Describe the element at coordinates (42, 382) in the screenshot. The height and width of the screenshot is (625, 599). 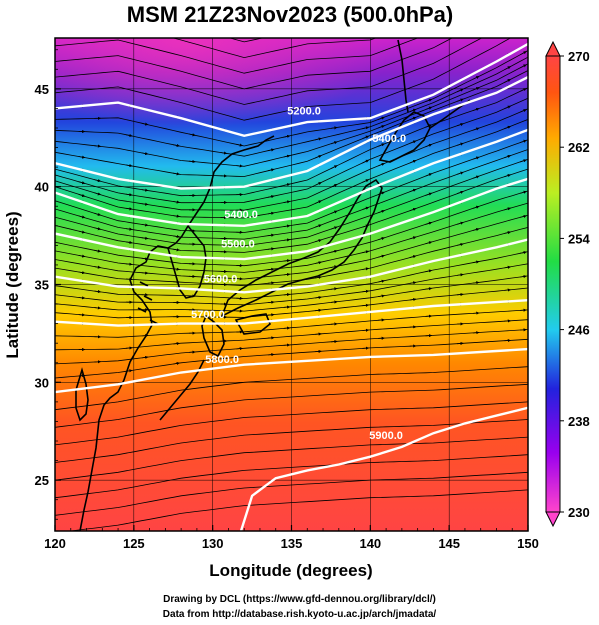
I see `y-tick-label: 30` at that location.